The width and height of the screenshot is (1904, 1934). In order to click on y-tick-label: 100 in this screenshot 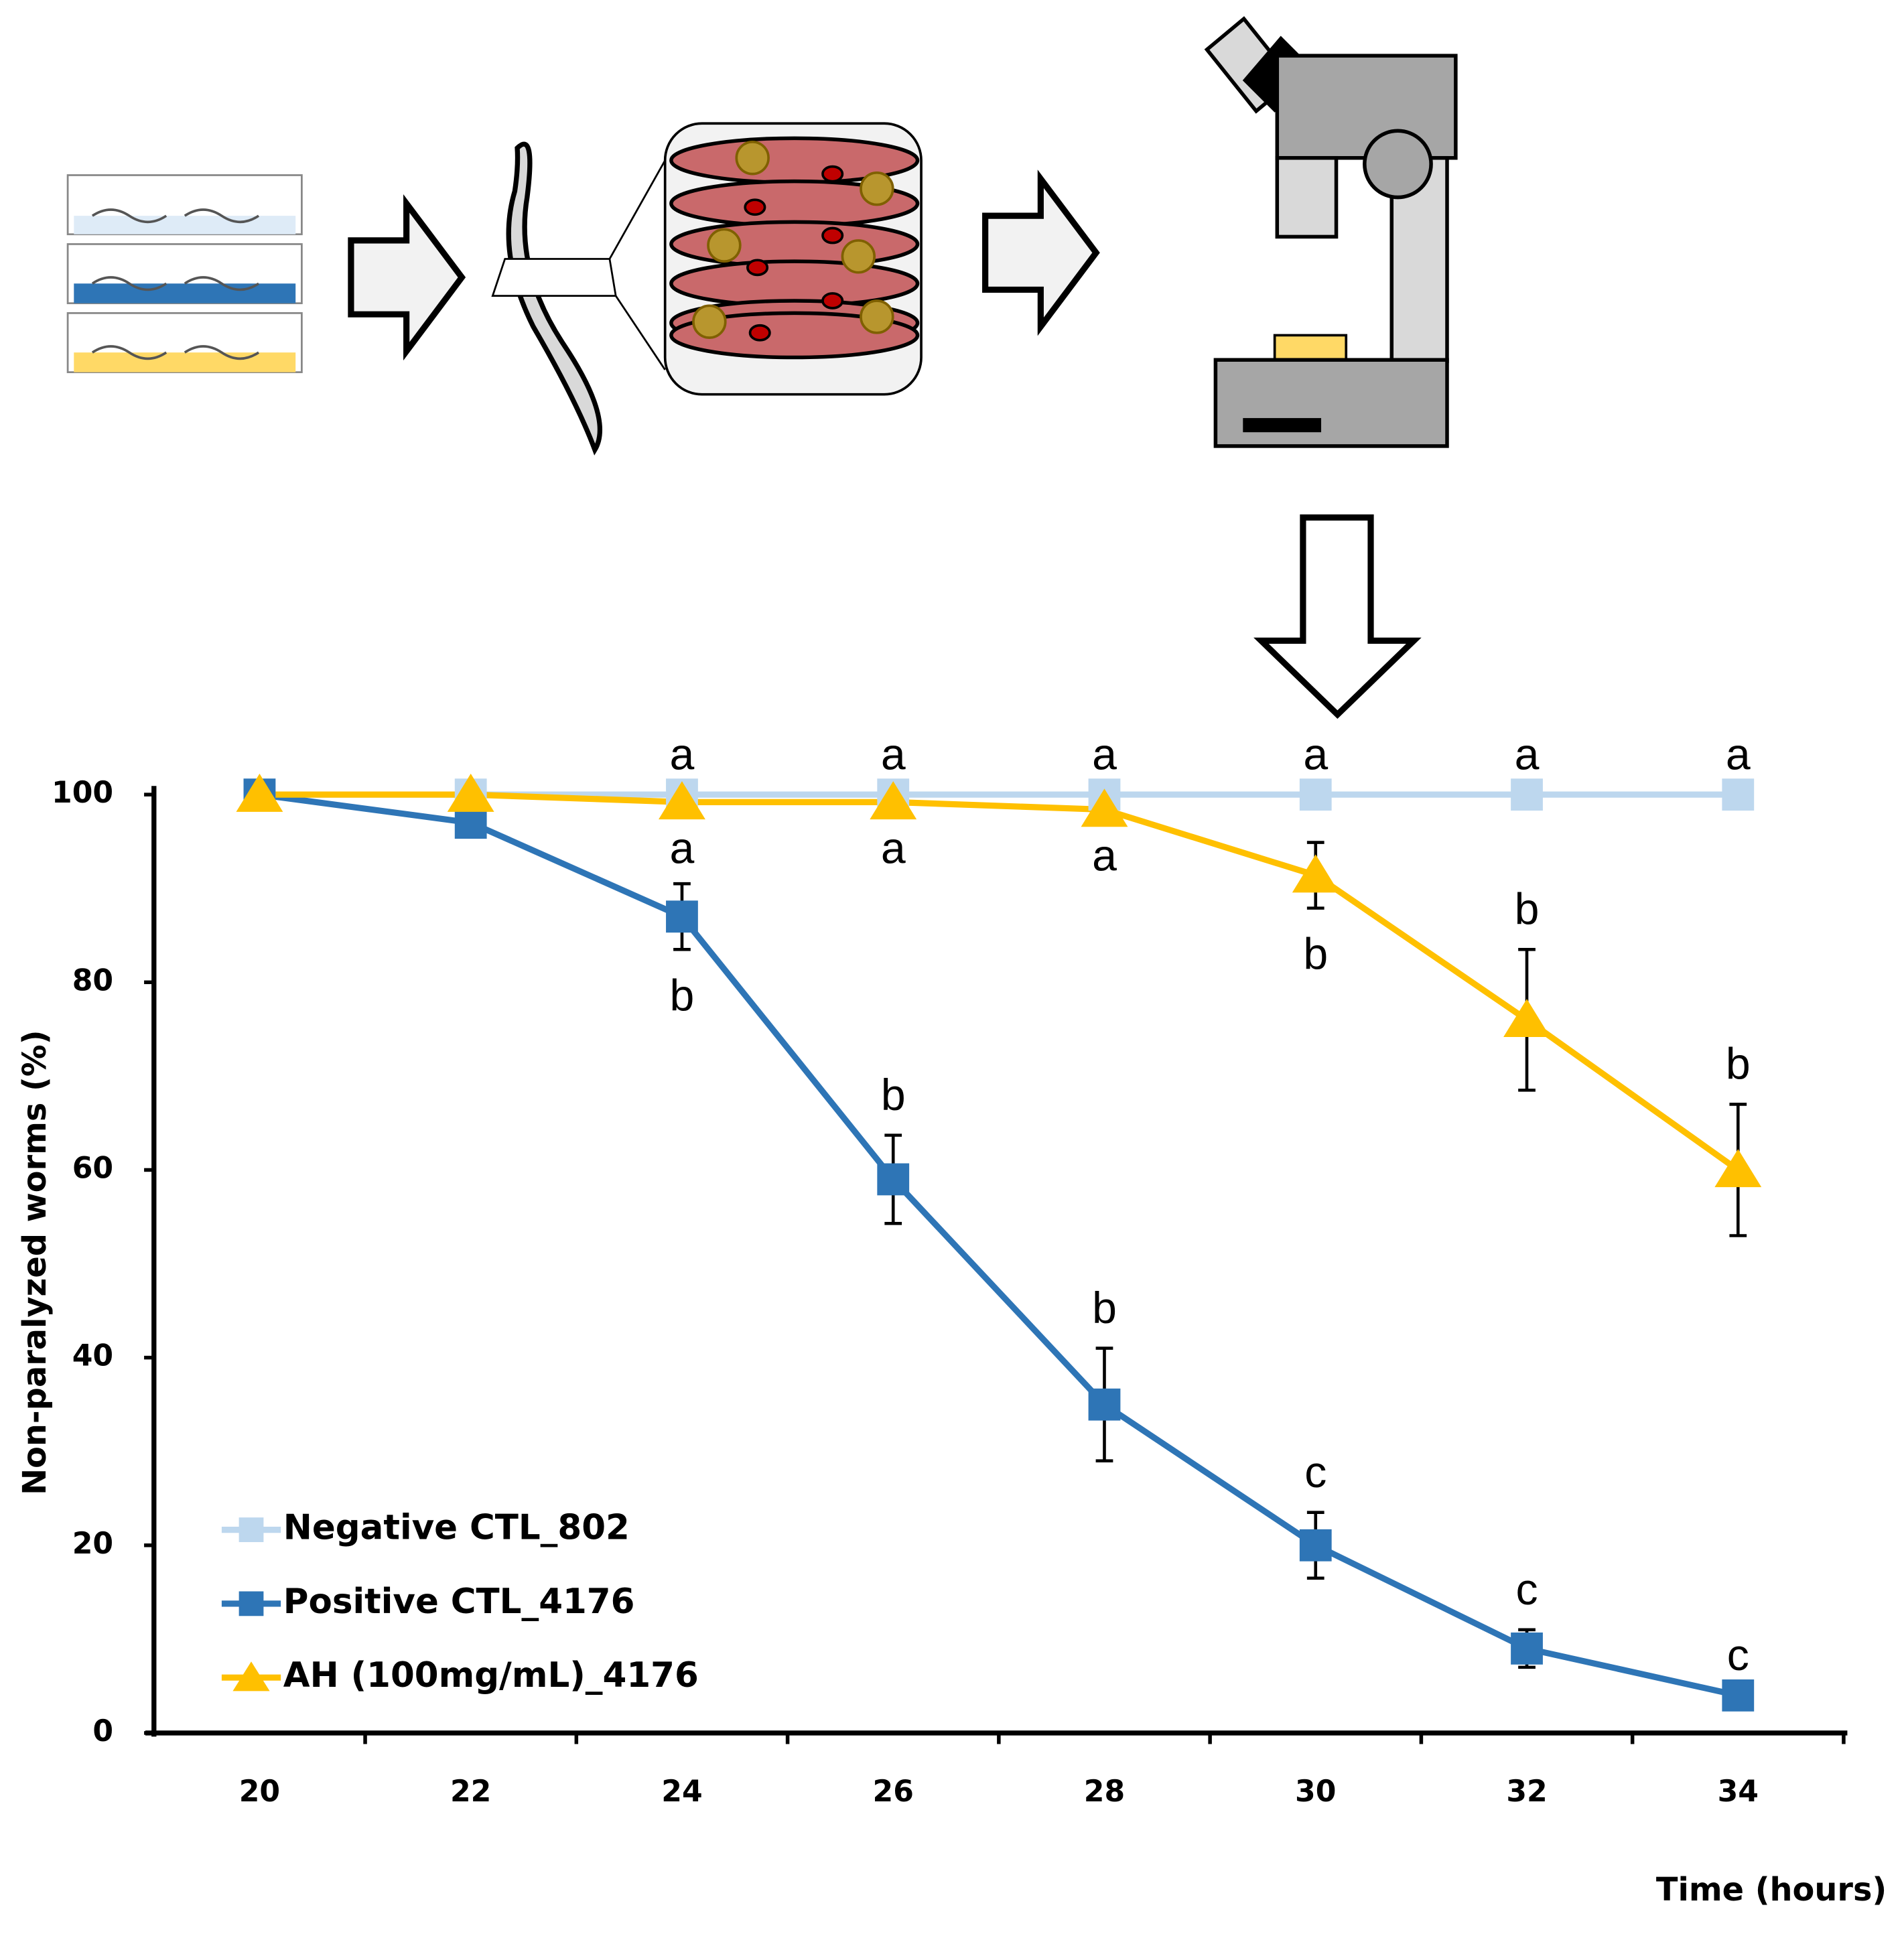, I will do `click(82, 793)`.